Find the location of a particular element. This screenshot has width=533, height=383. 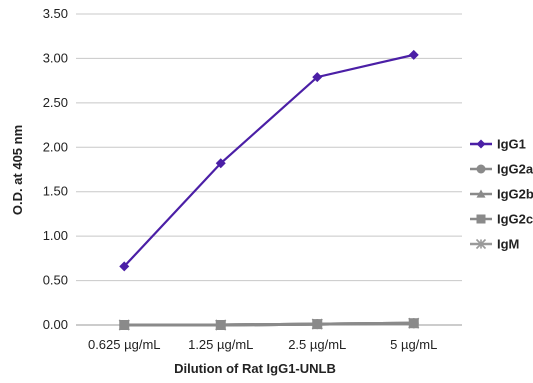

legend-label: IgG2c is located at coordinates (515, 219).